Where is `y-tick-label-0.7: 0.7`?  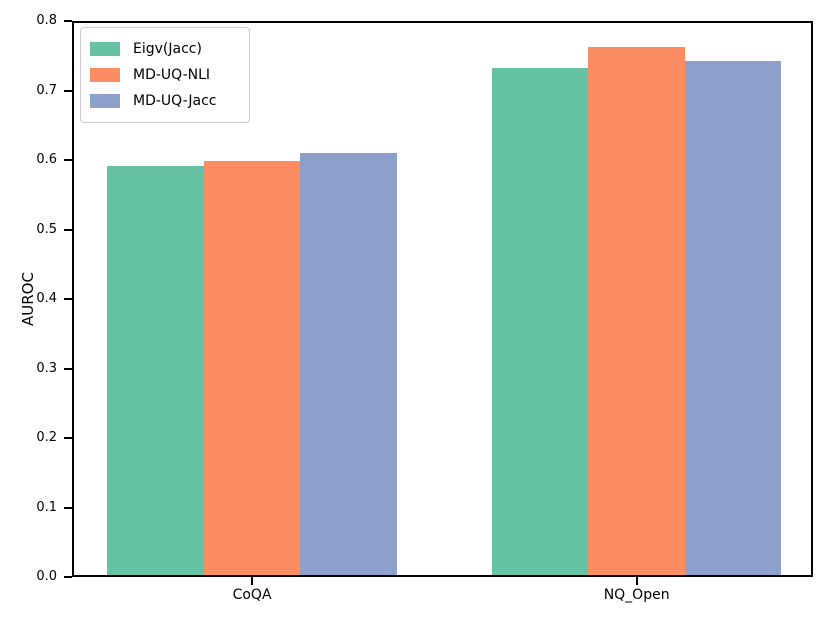
y-tick-label-0.7: 0.7 is located at coordinates (46, 90).